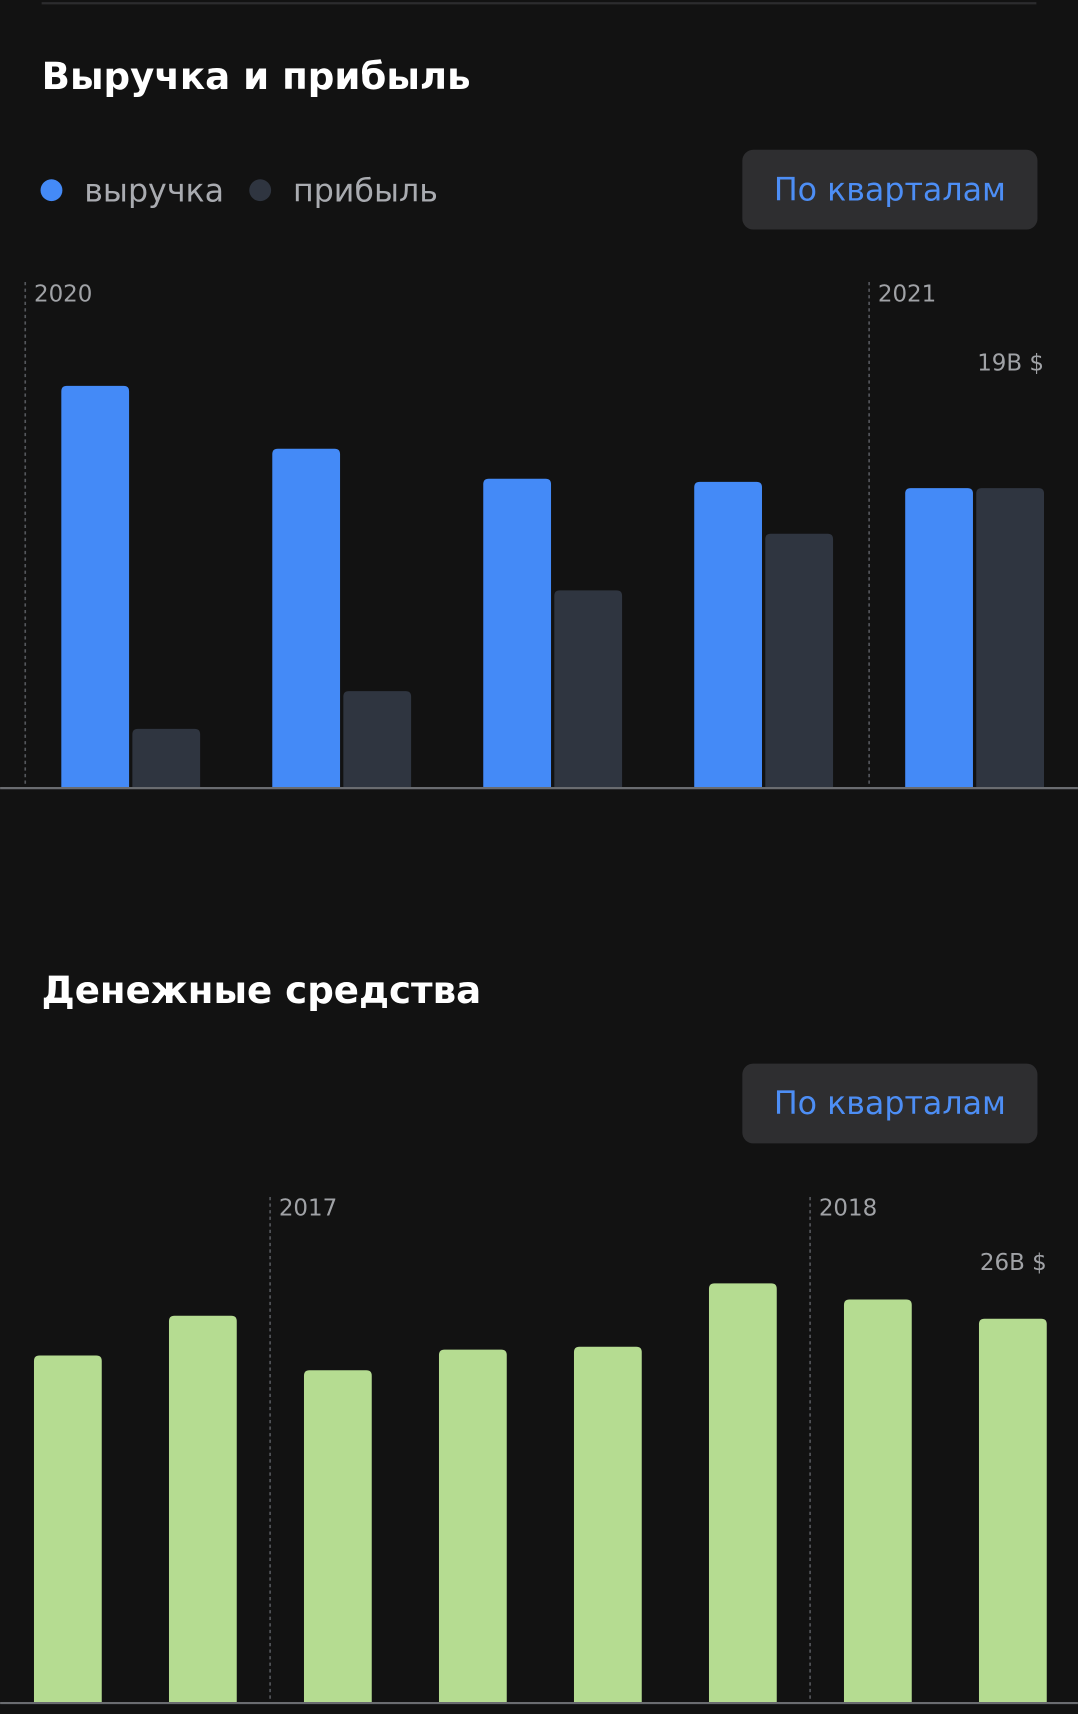 Image resolution: width=1078 pixels, height=1714 pixels. Describe the element at coordinates (154, 191) in the screenshot. I see `legend-label: выручка` at that location.